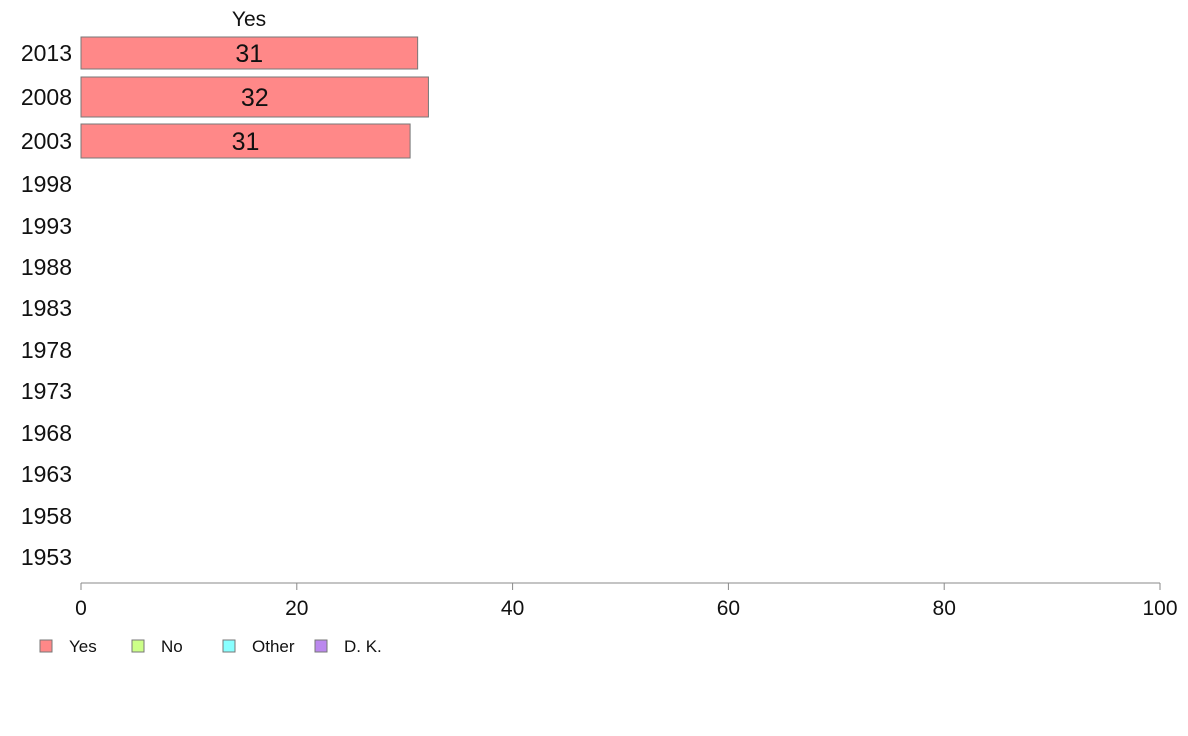 This screenshot has height=736, width=1188. Describe the element at coordinates (46, 184) in the screenshot. I see `y-tick-label: 1998` at that location.